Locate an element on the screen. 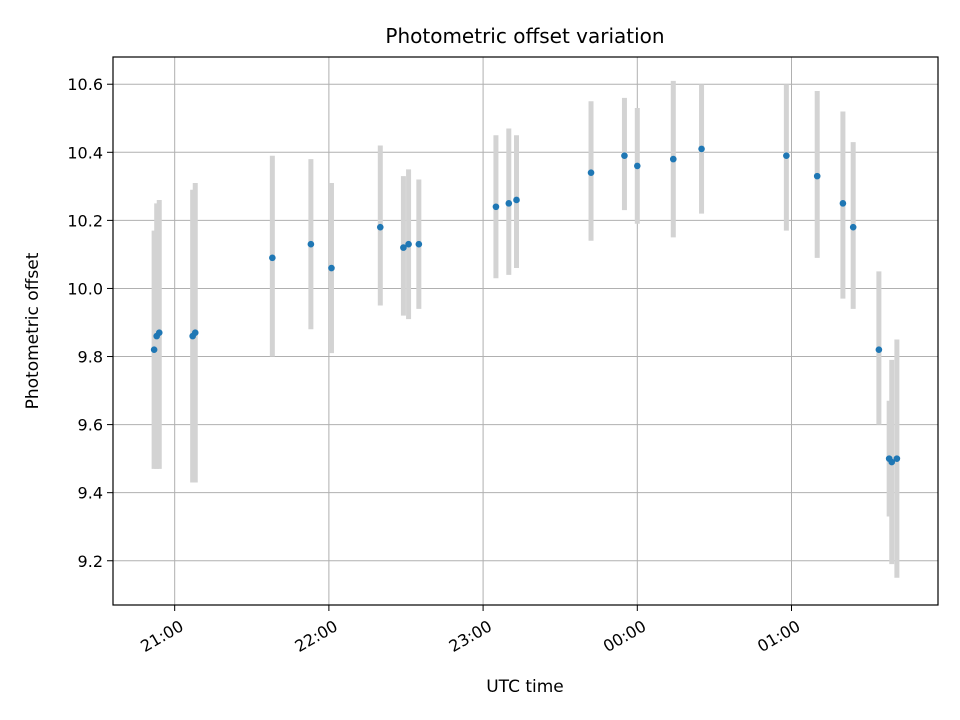 The height and width of the screenshot is (720, 960). x-axis-label: UTC time is located at coordinates (525, 687).